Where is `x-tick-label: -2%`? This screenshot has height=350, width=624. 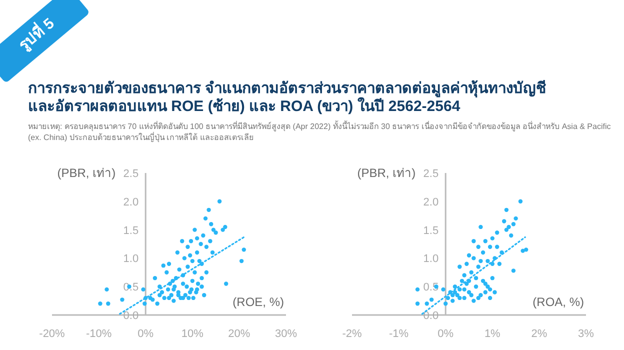 x-tick-label: -2% is located at coordinates (352, 334).